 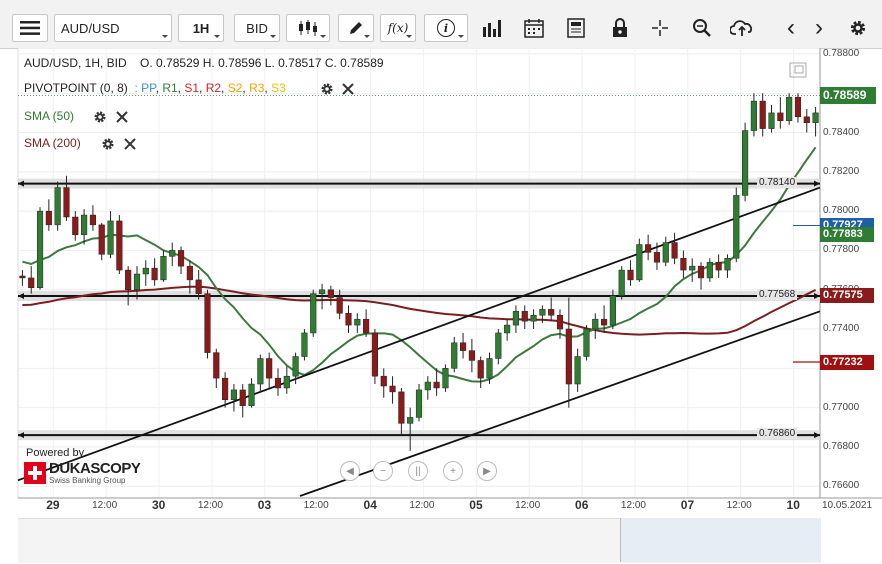 I want to click on symbol-select: AUD/USD, so click(x=113, y=28).